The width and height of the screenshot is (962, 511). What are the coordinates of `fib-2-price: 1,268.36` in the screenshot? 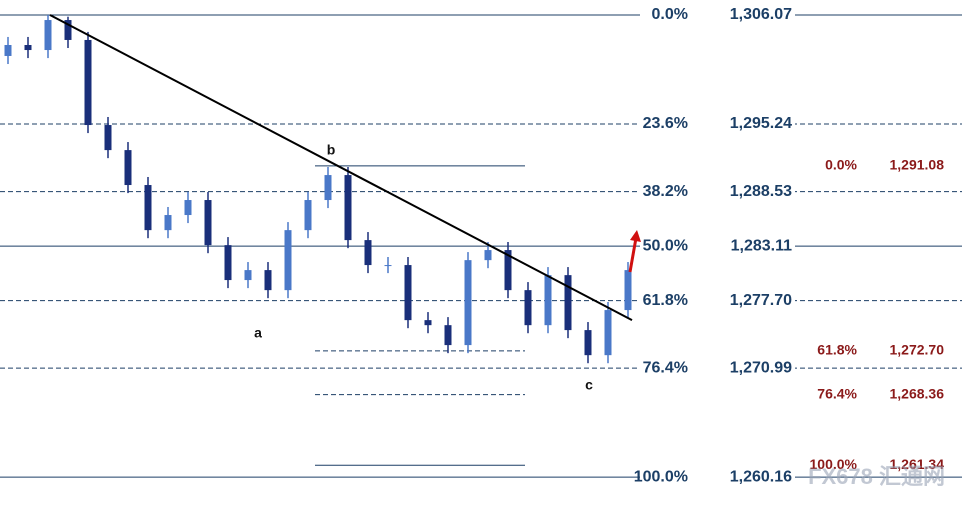 It's located at (917, 393).